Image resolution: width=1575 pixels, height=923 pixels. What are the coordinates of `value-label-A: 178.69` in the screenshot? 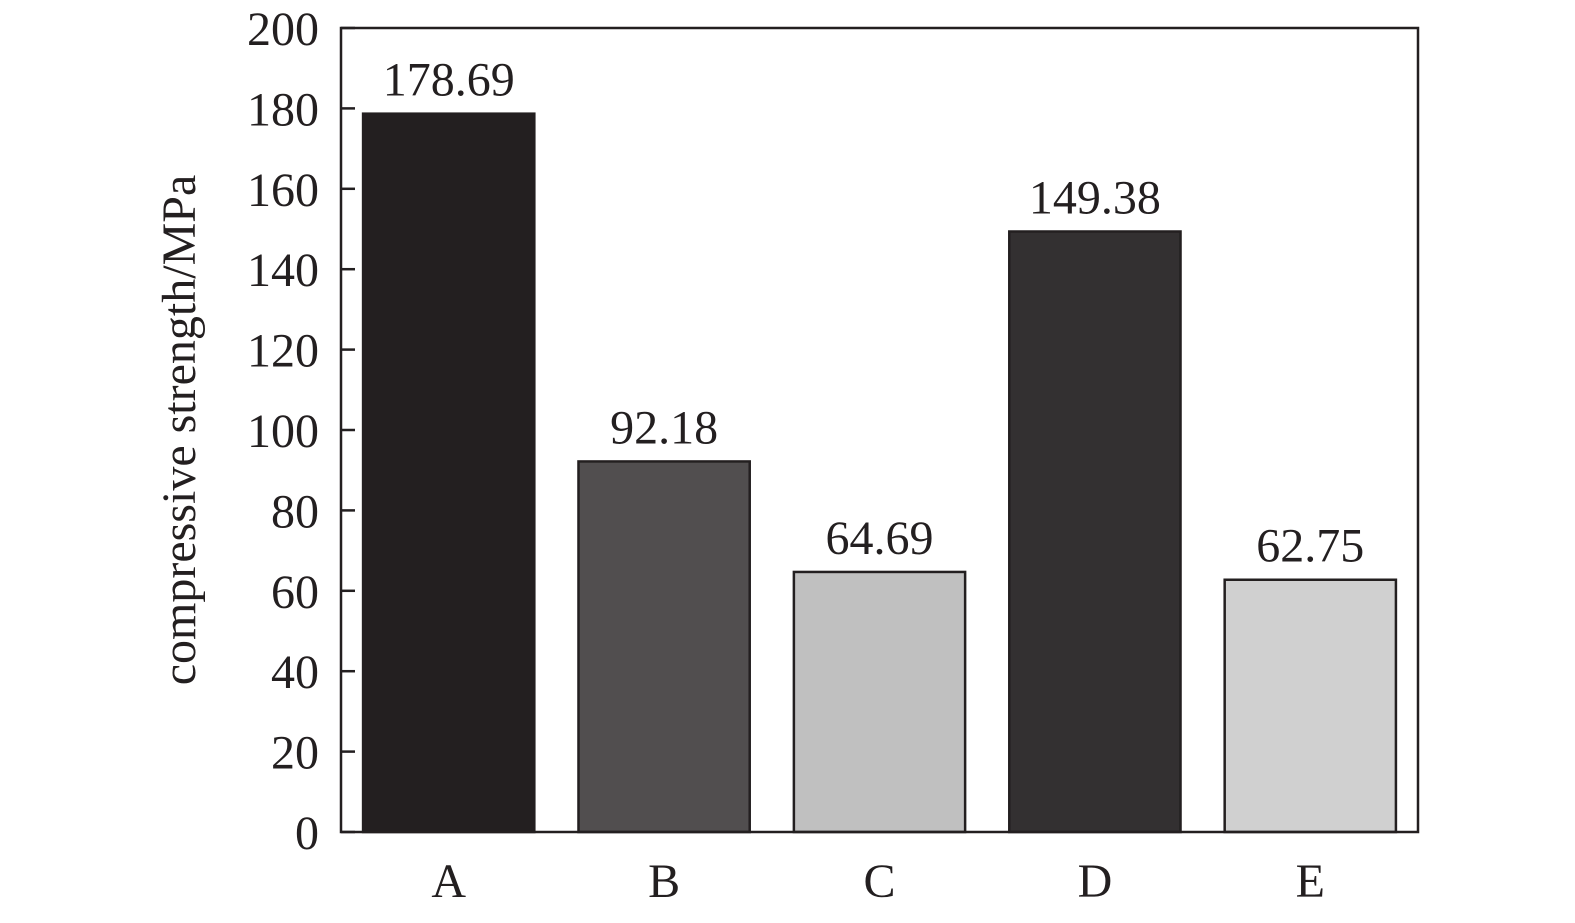 It's located at (449, 80).